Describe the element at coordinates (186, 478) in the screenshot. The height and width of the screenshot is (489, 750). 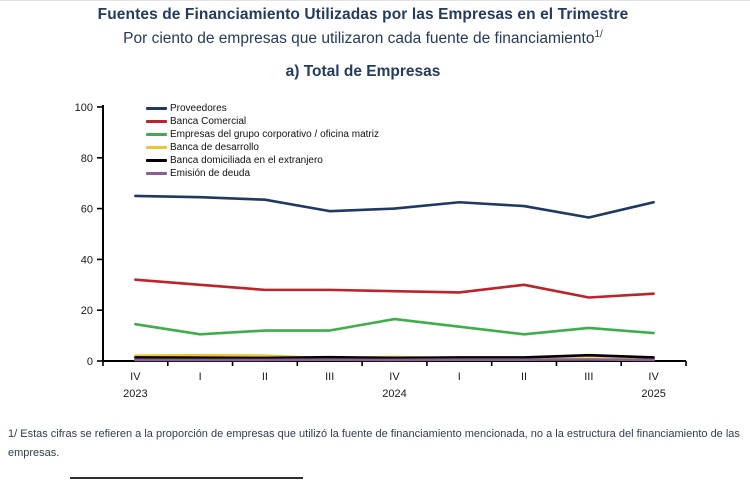
I see `separator-line` at that location.